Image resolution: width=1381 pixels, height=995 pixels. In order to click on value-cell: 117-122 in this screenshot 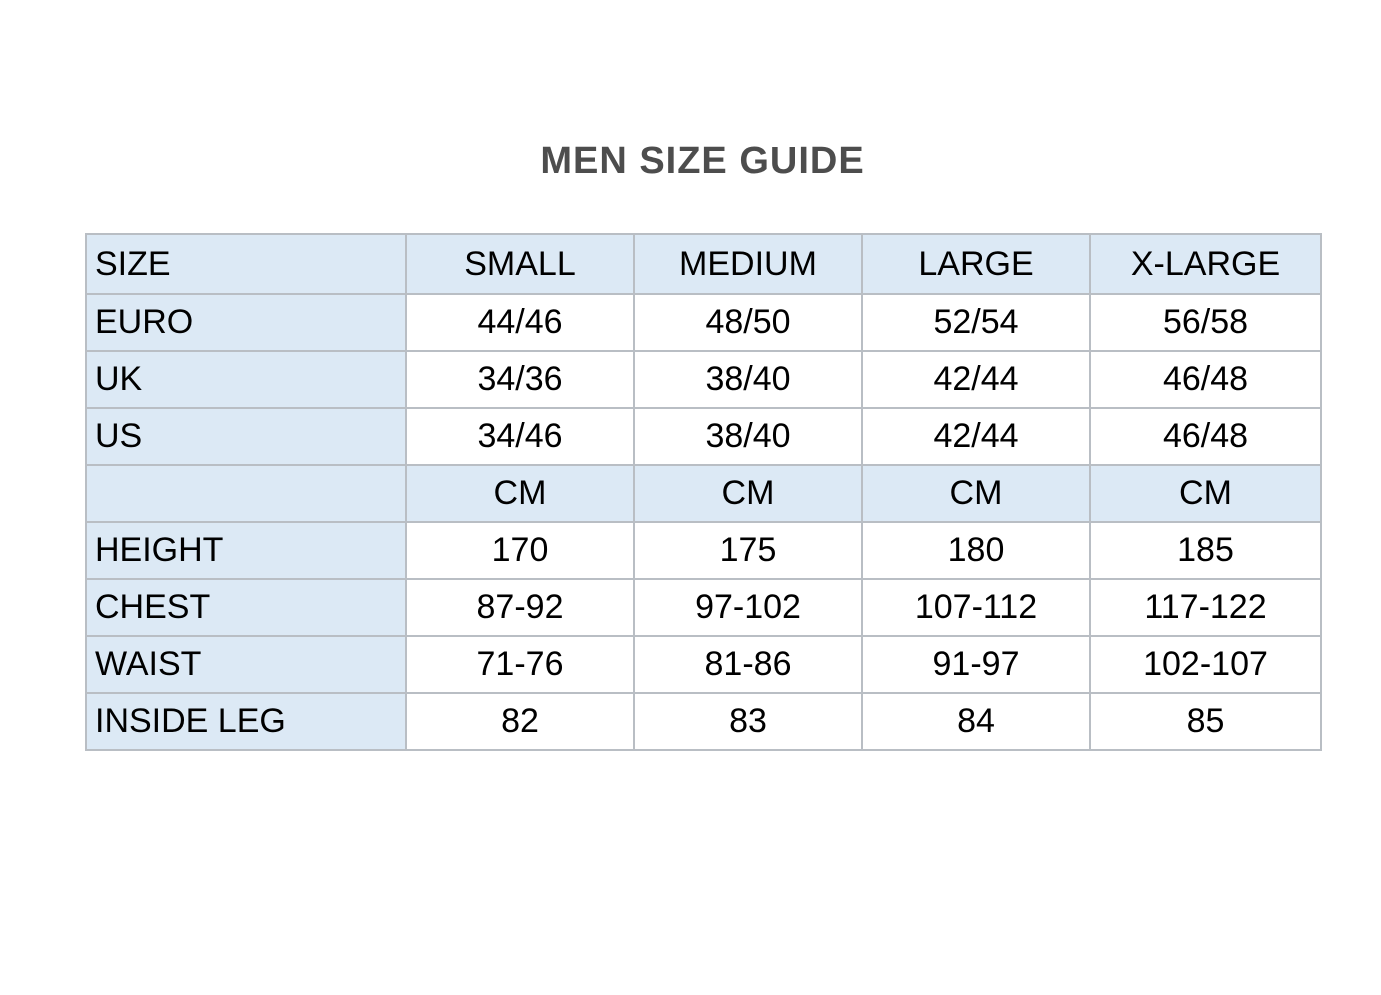, I will do `click(1205, 607)`.